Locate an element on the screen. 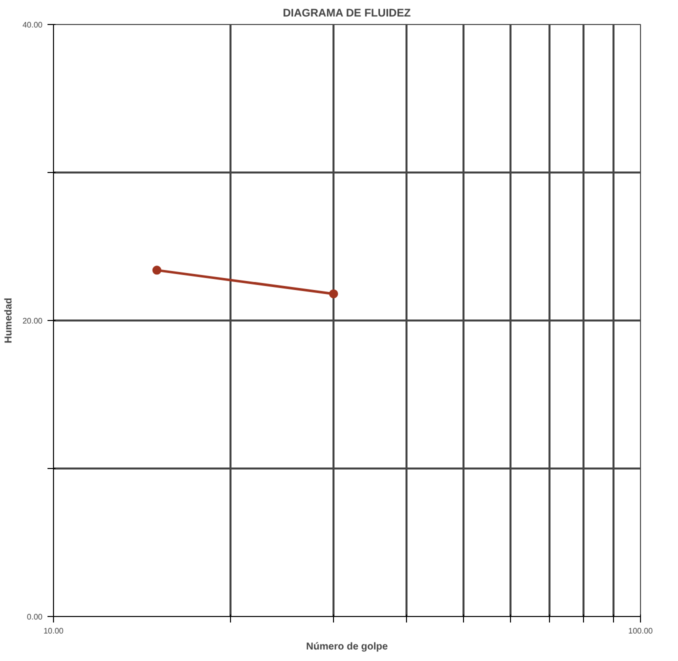 The width and height of the screenshot is (678, 661). x-axis-title: Número de golpe is located at coordinates (347, 647).